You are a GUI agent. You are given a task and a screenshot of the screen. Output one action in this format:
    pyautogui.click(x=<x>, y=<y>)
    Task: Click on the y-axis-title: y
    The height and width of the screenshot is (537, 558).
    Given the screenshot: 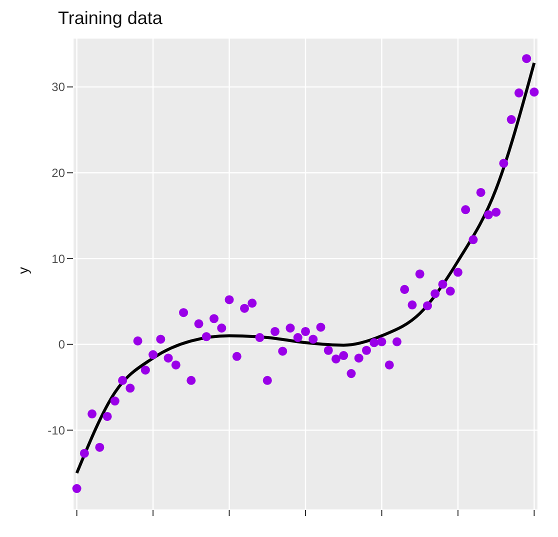 What is the action you would take?
    pyautogui.click(x=22, y=270)
    